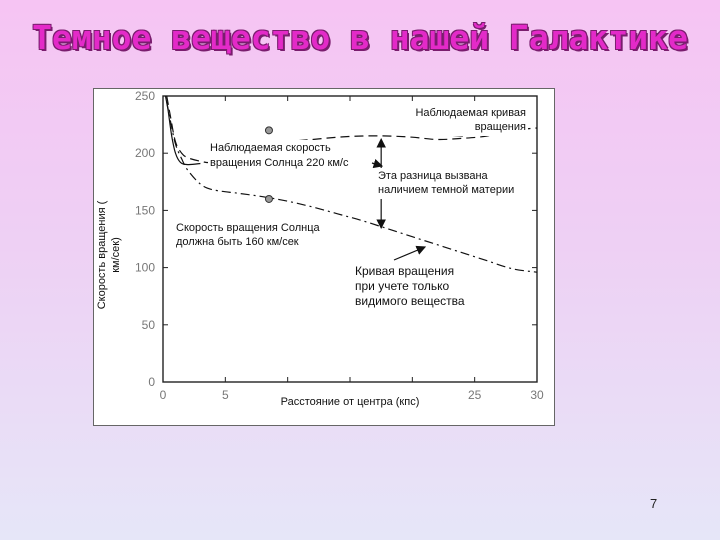 This screenshot has height=540, width=720. I want to click on y-axis-label-line2: км/сек), so click(116, 255).